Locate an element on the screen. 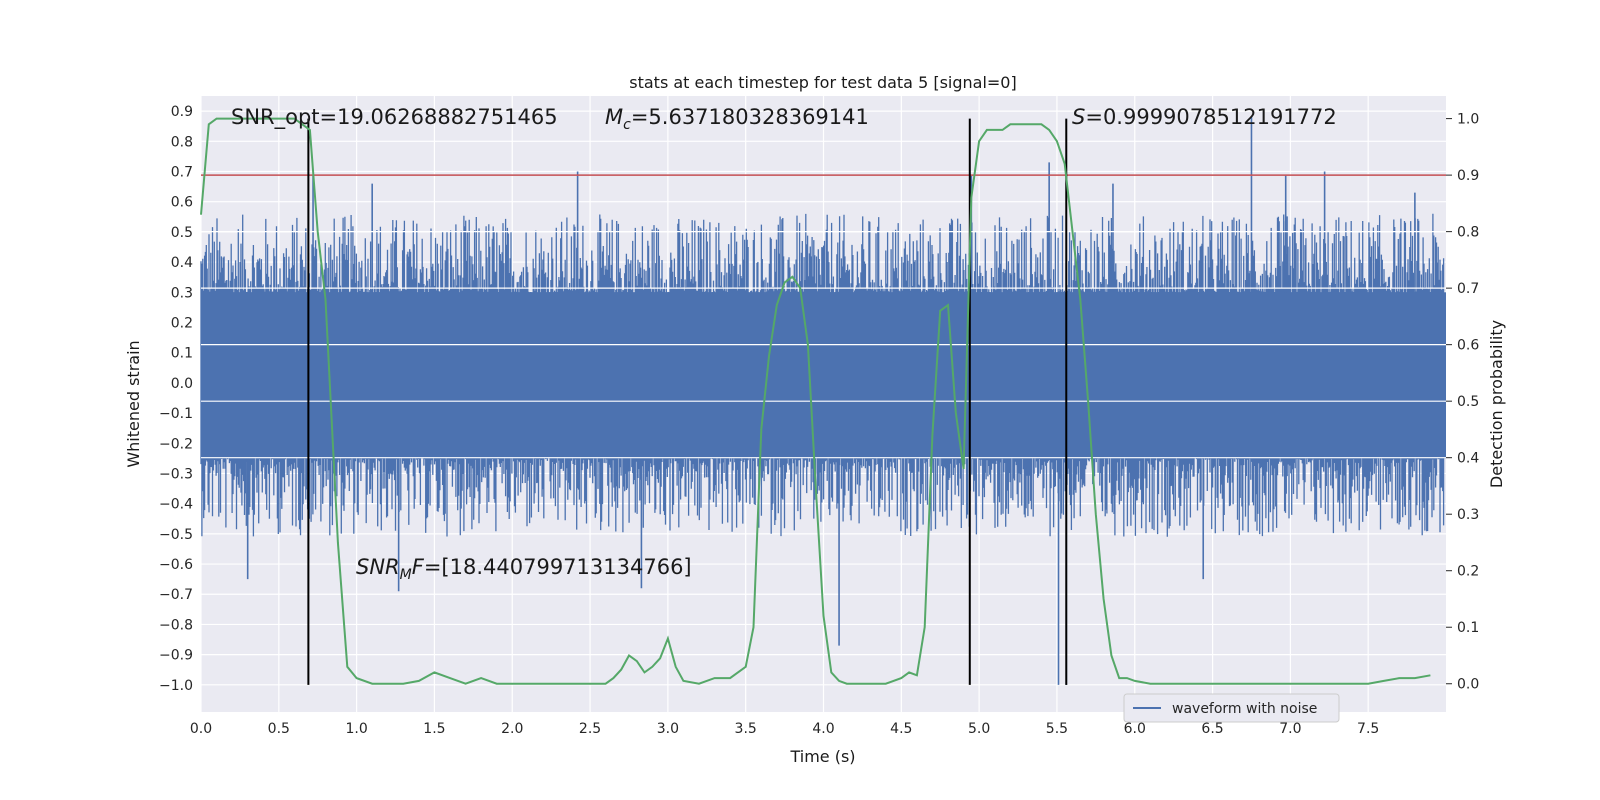 The image size is (1600, 800). legend-box is located at coordinates (1231, 708).